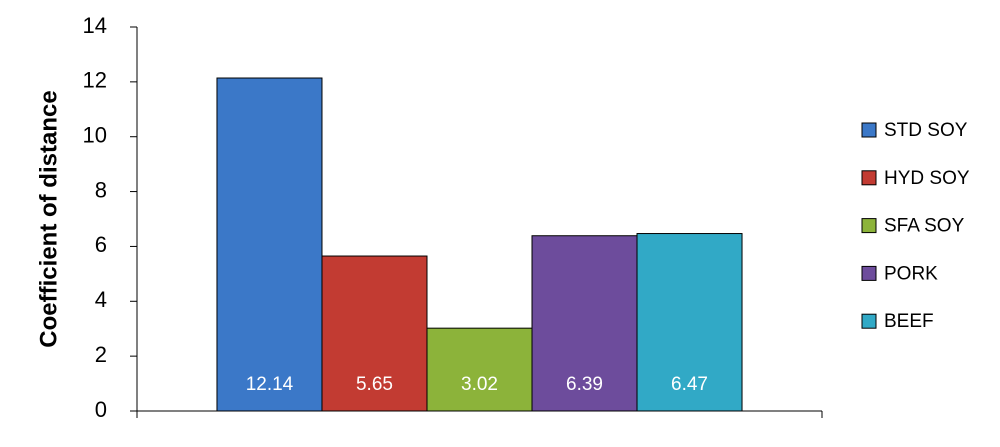  I want to click on y-tick-label: 10, so click(95, 135).